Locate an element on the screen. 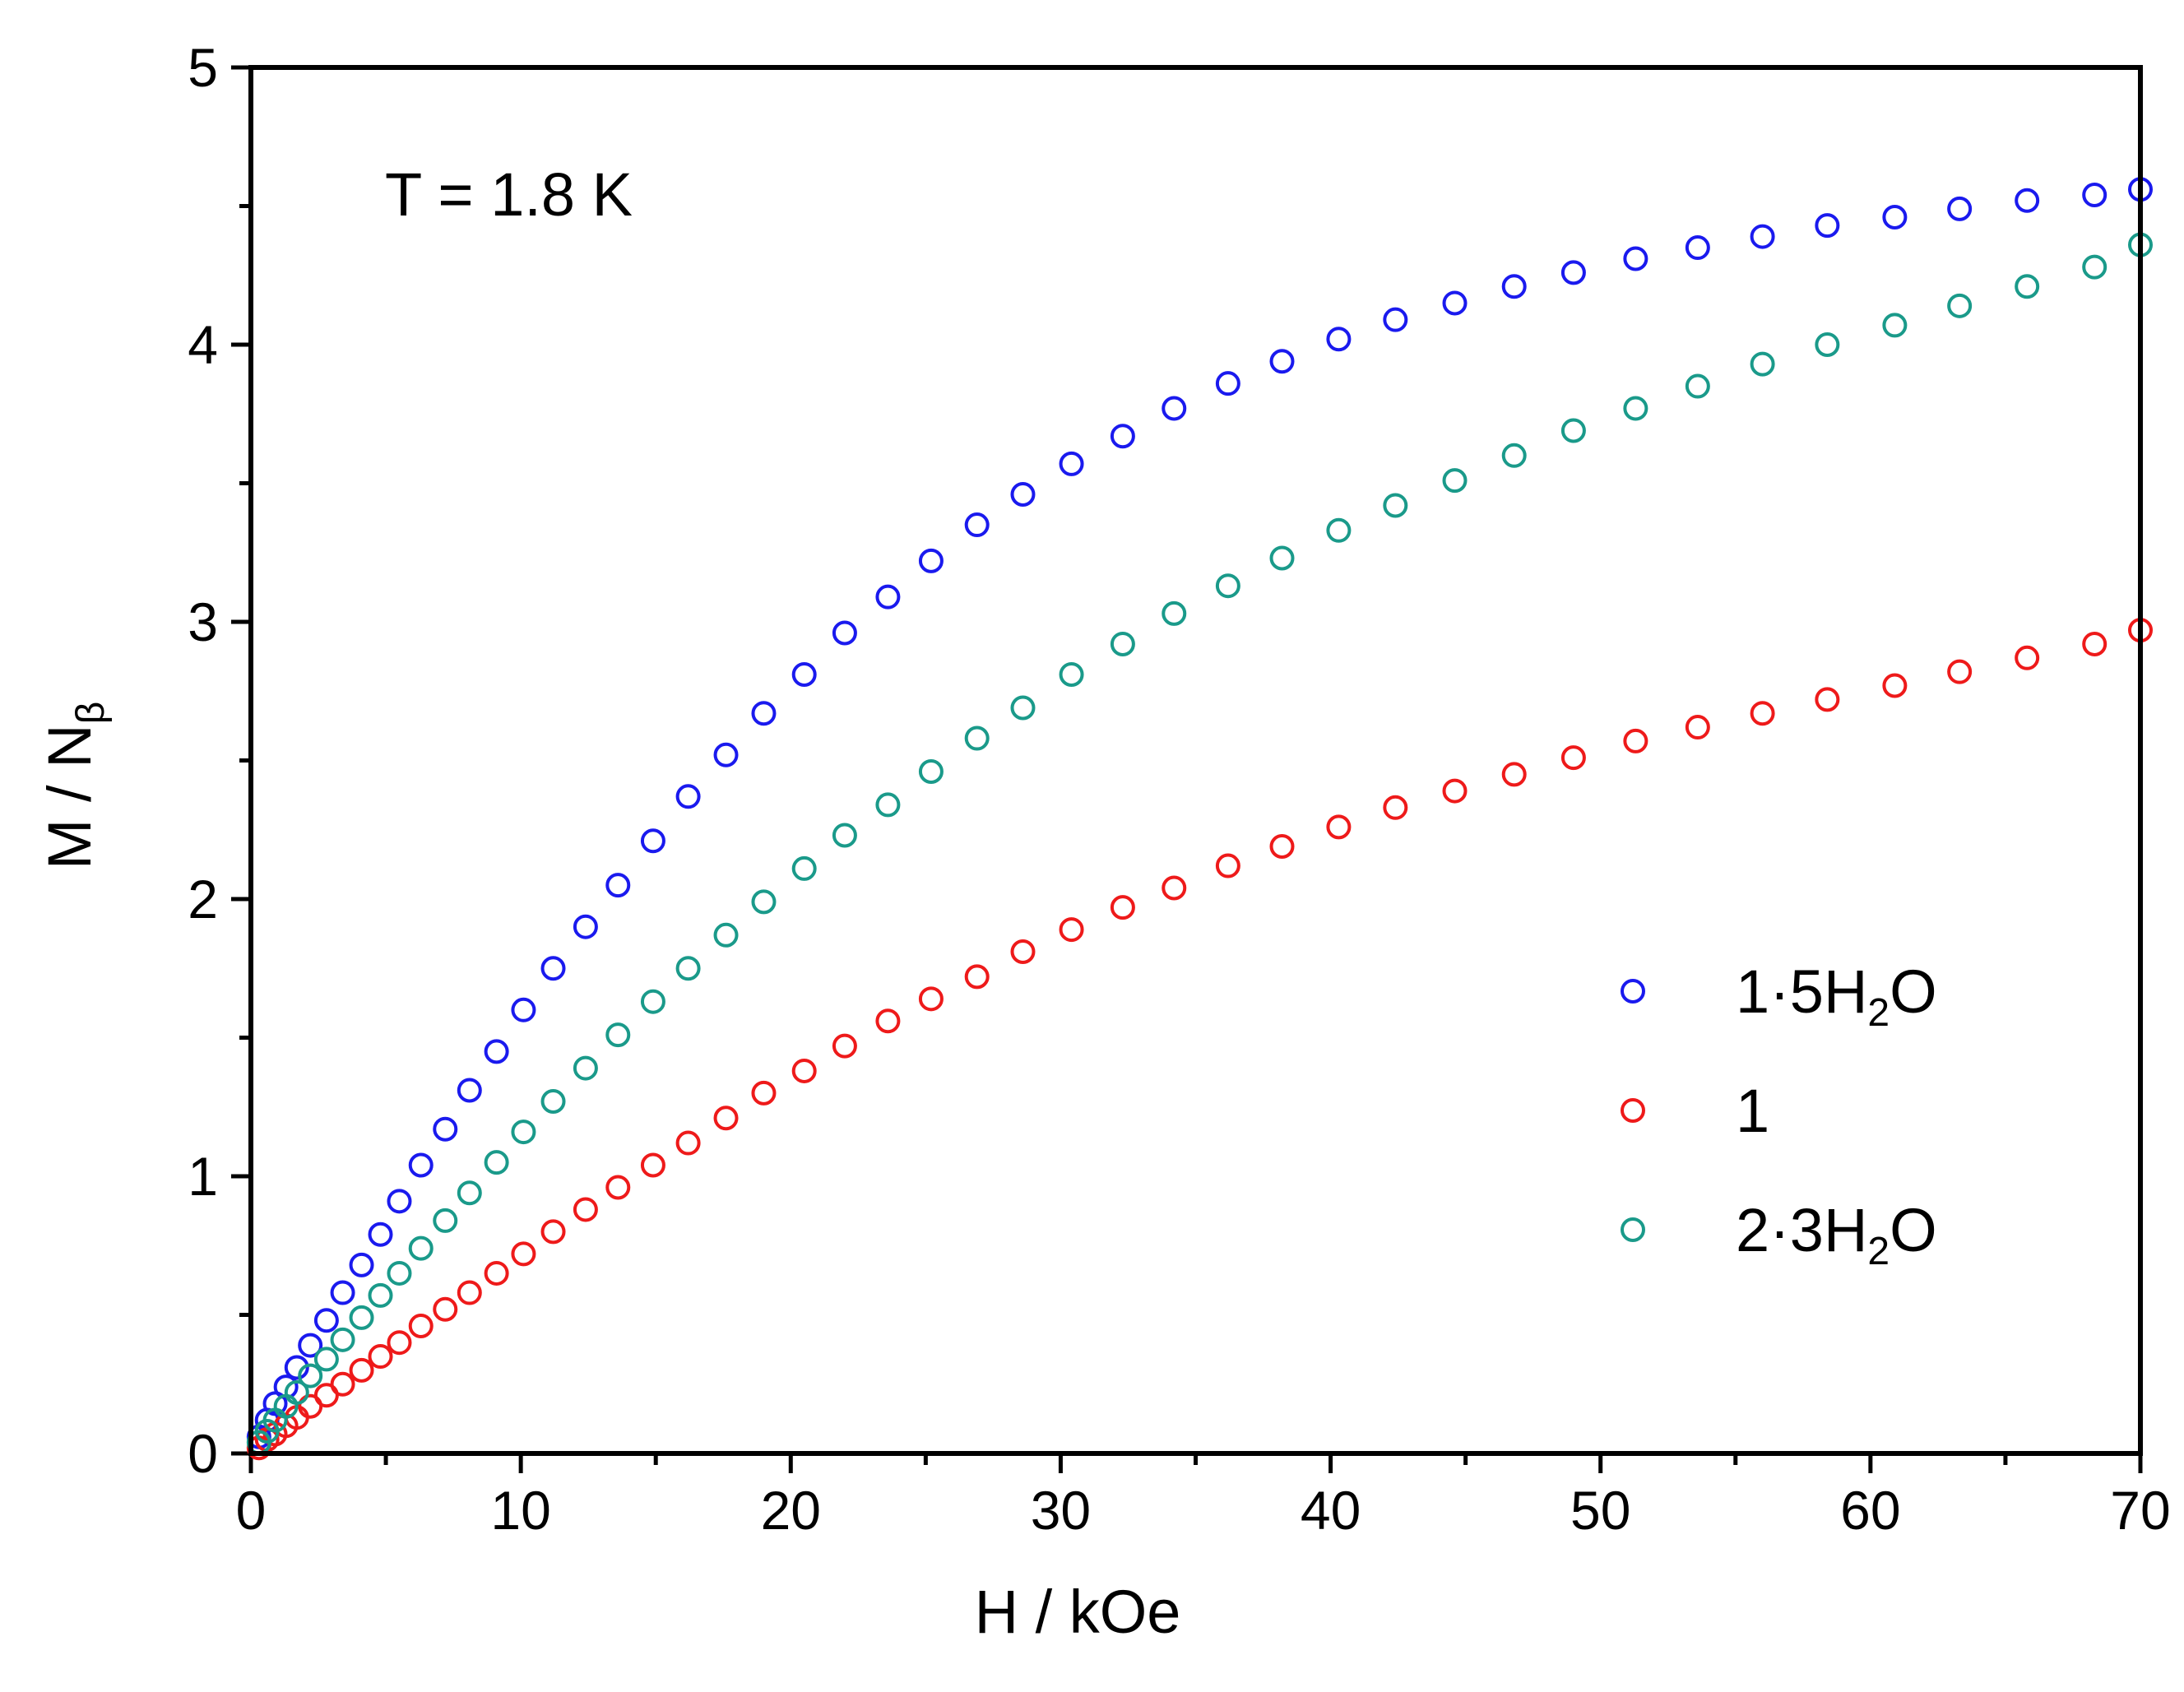 The image size is (2184, 1692). x-tick-label: 50 is located at coordinates (1600, 1510).